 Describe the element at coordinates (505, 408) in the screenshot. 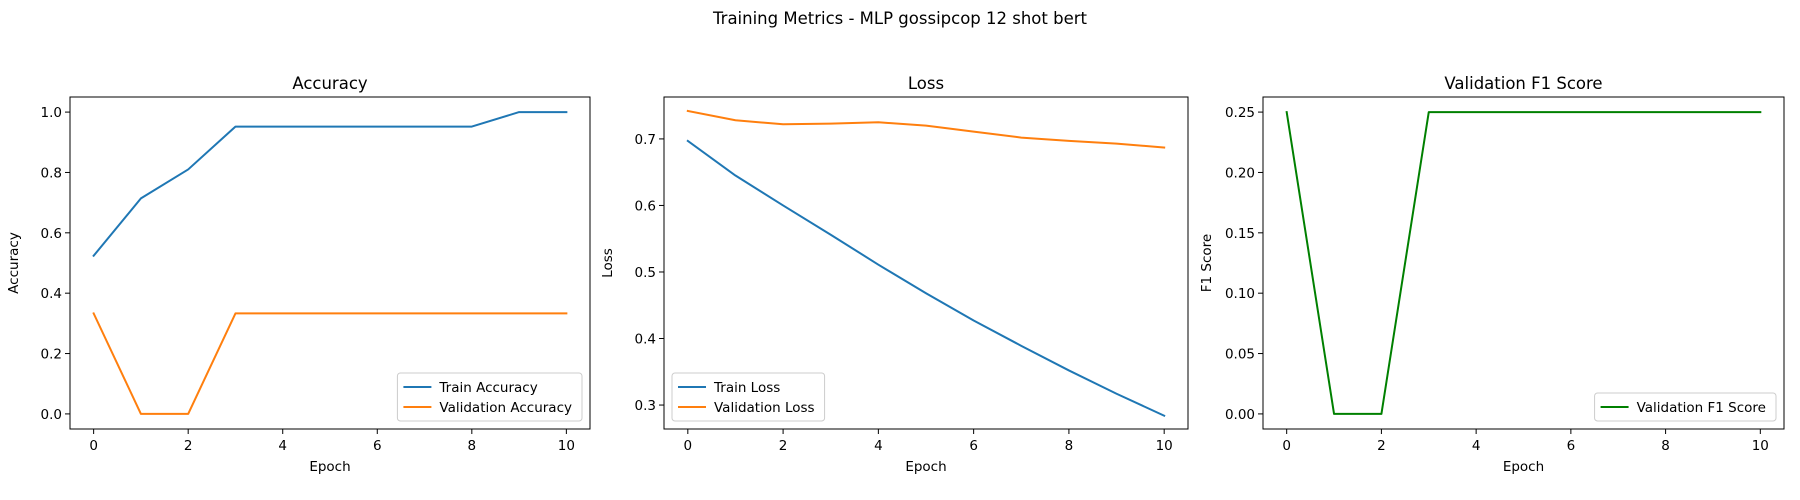

I see `legend-label: Validation Accuracy` at that location.